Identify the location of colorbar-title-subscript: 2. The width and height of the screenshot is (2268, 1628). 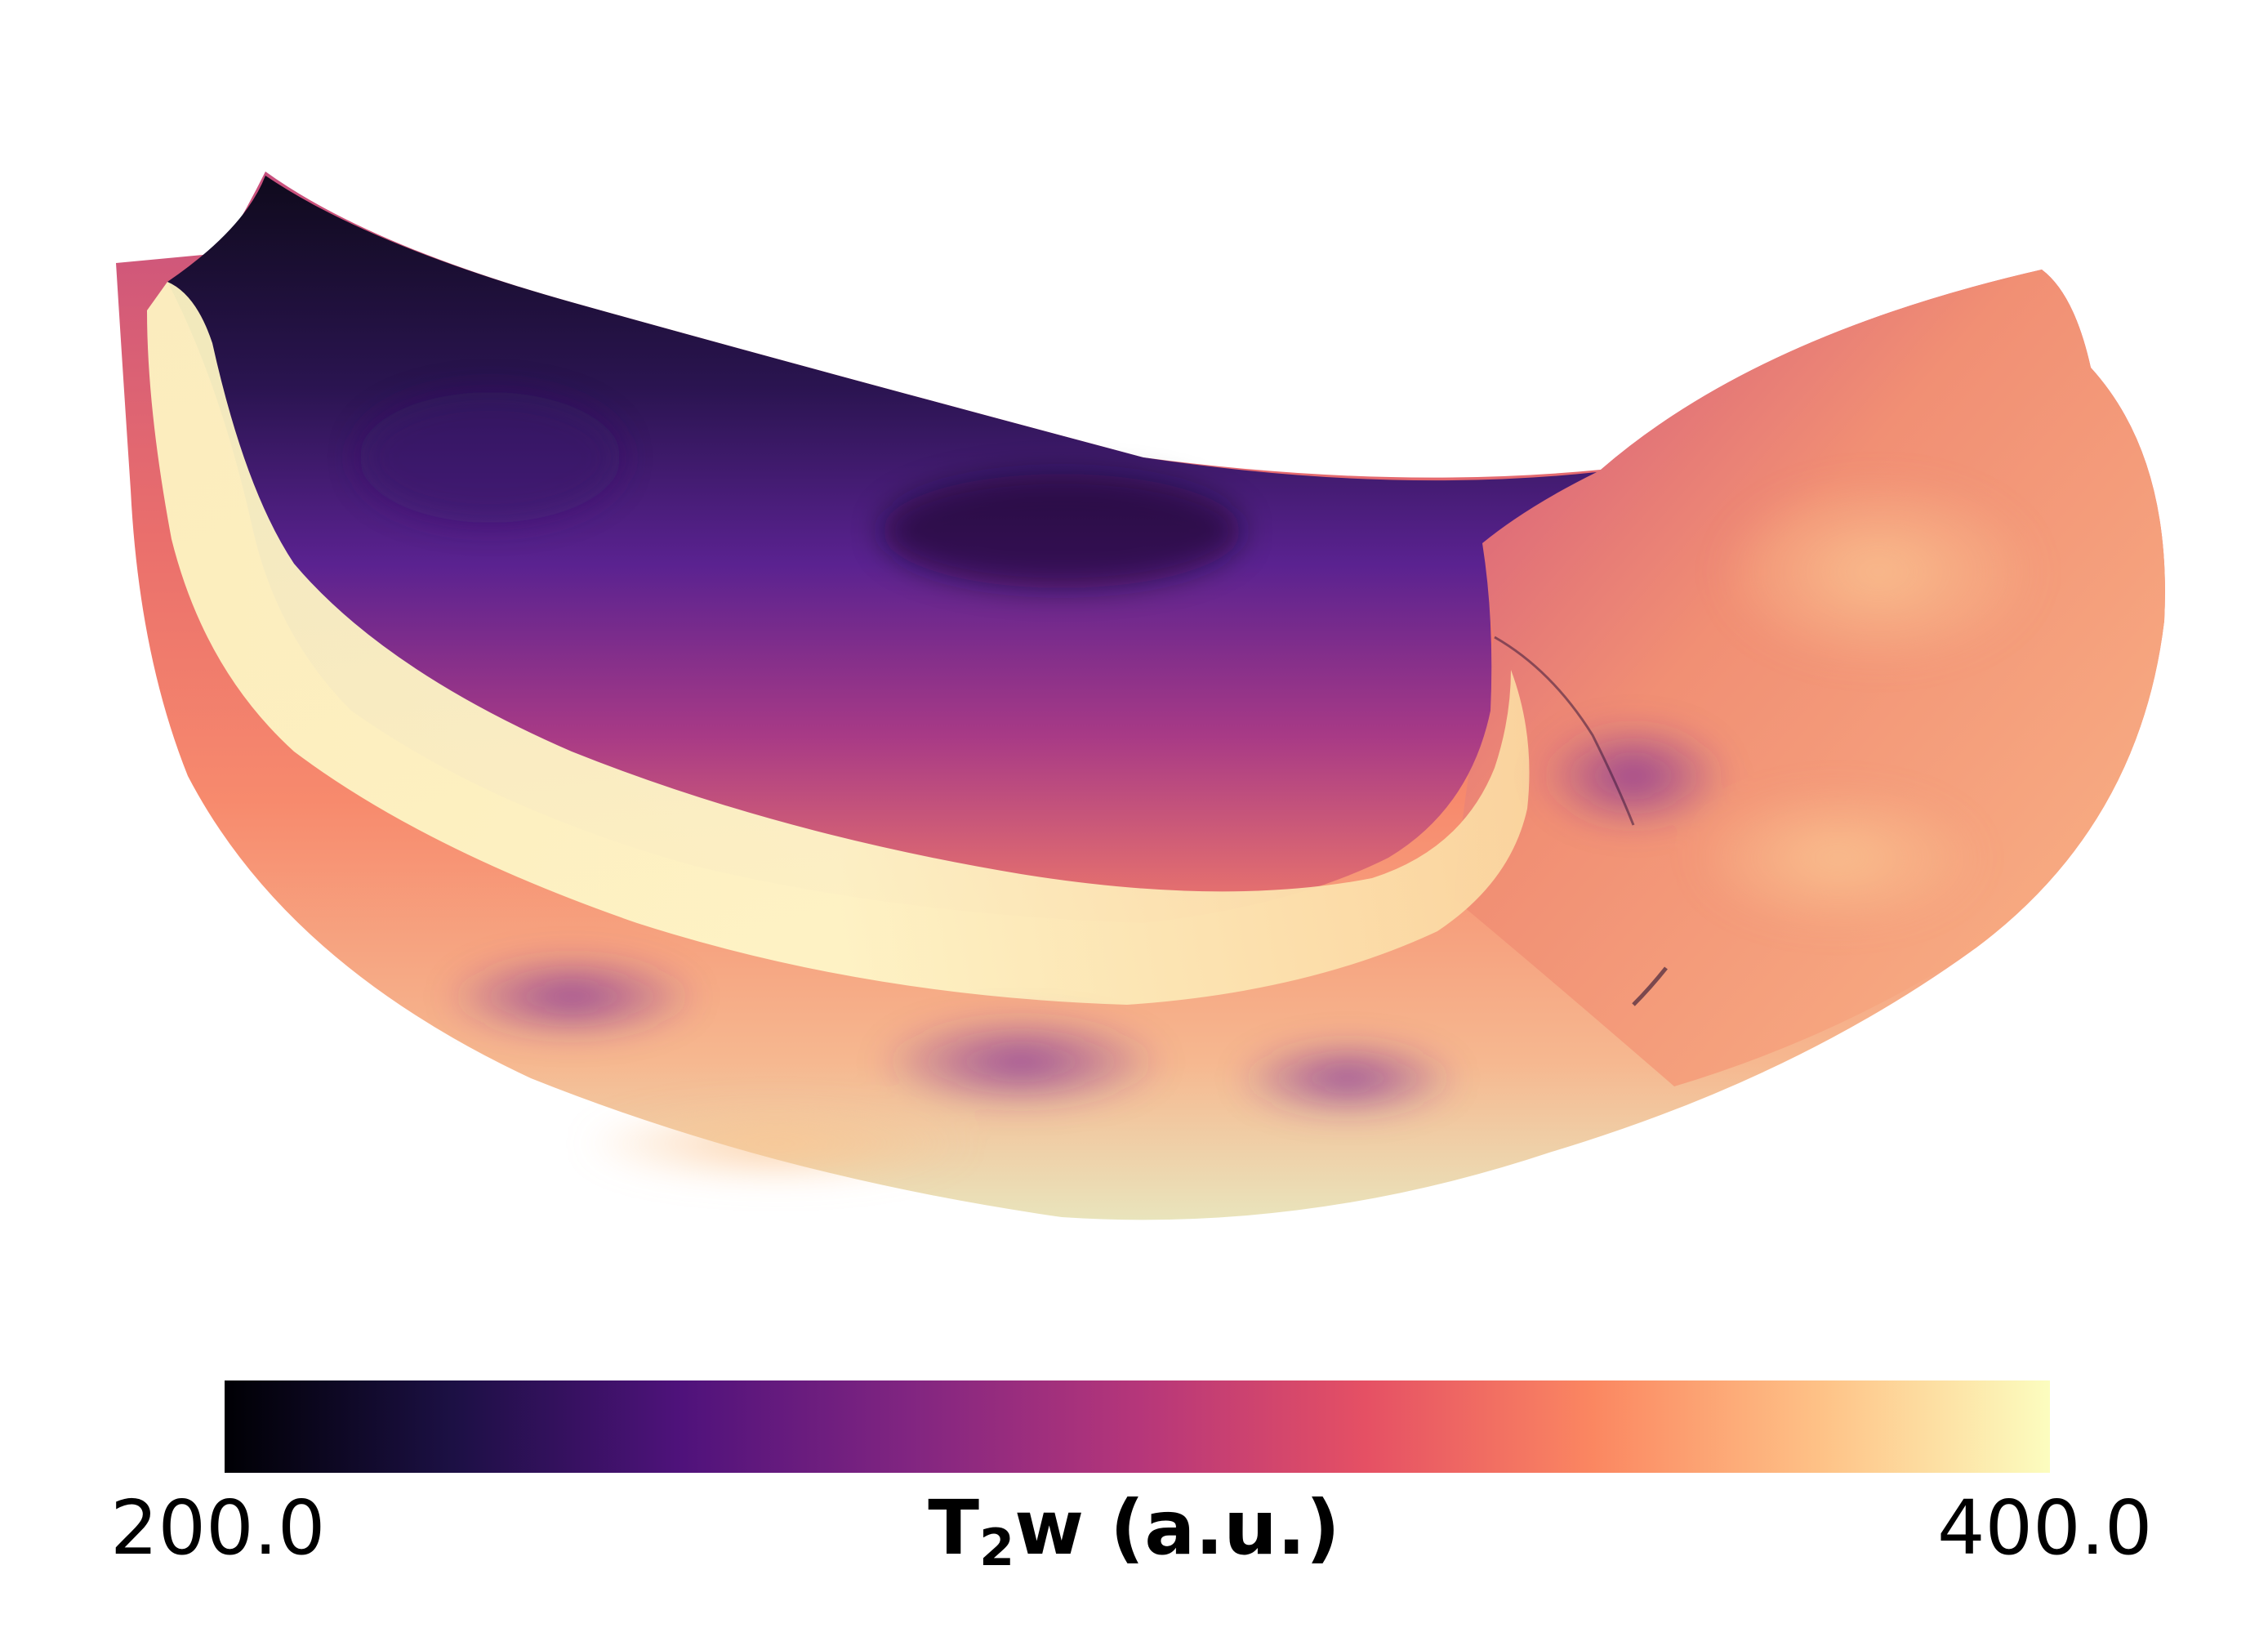
(997, 1547).